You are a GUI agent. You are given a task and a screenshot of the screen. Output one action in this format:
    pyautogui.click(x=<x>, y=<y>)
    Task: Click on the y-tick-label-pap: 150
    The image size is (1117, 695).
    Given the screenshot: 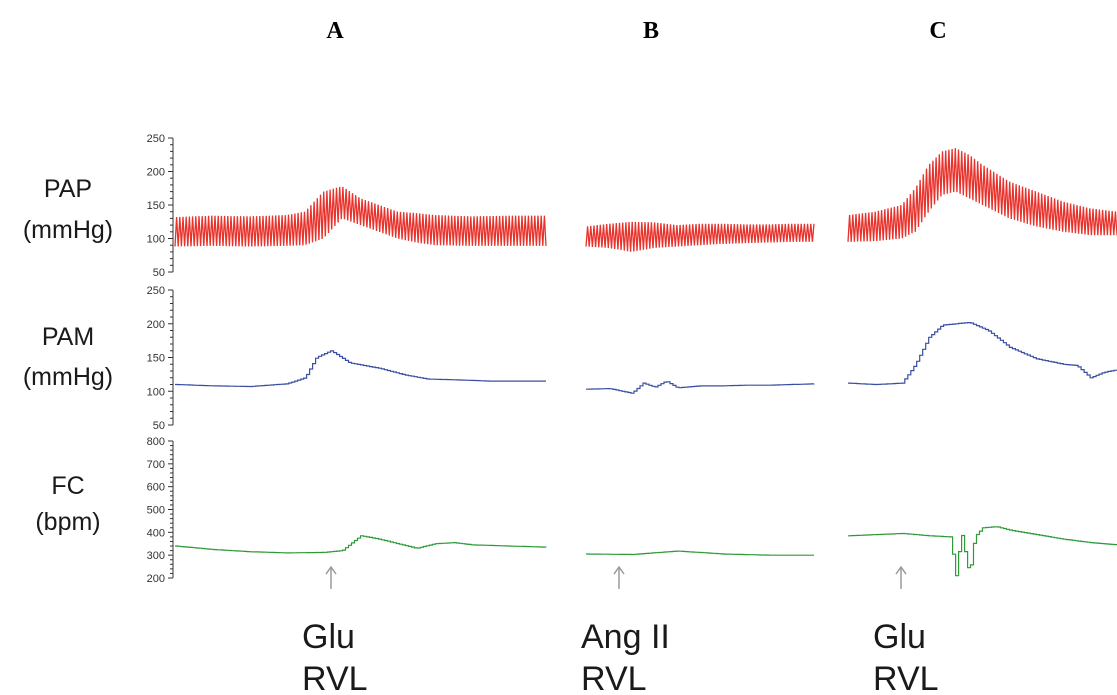 What is the action you would take?
    pyautogui.click(x=156, y=206)
    